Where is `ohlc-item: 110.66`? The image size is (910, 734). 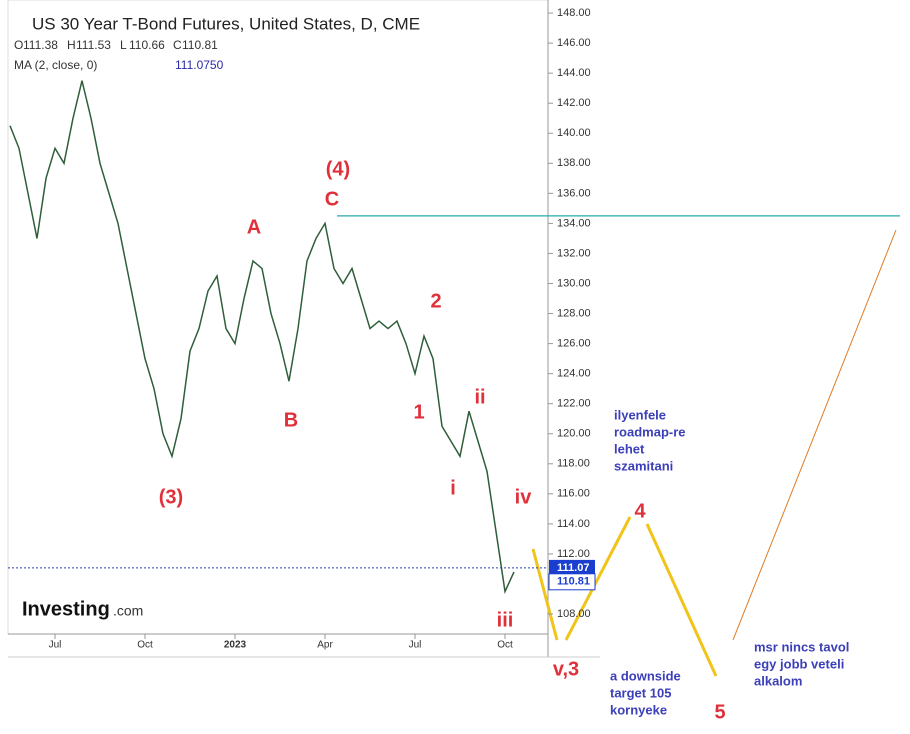 ohlc-item: 110.66 is located at coordinates (147, 45).